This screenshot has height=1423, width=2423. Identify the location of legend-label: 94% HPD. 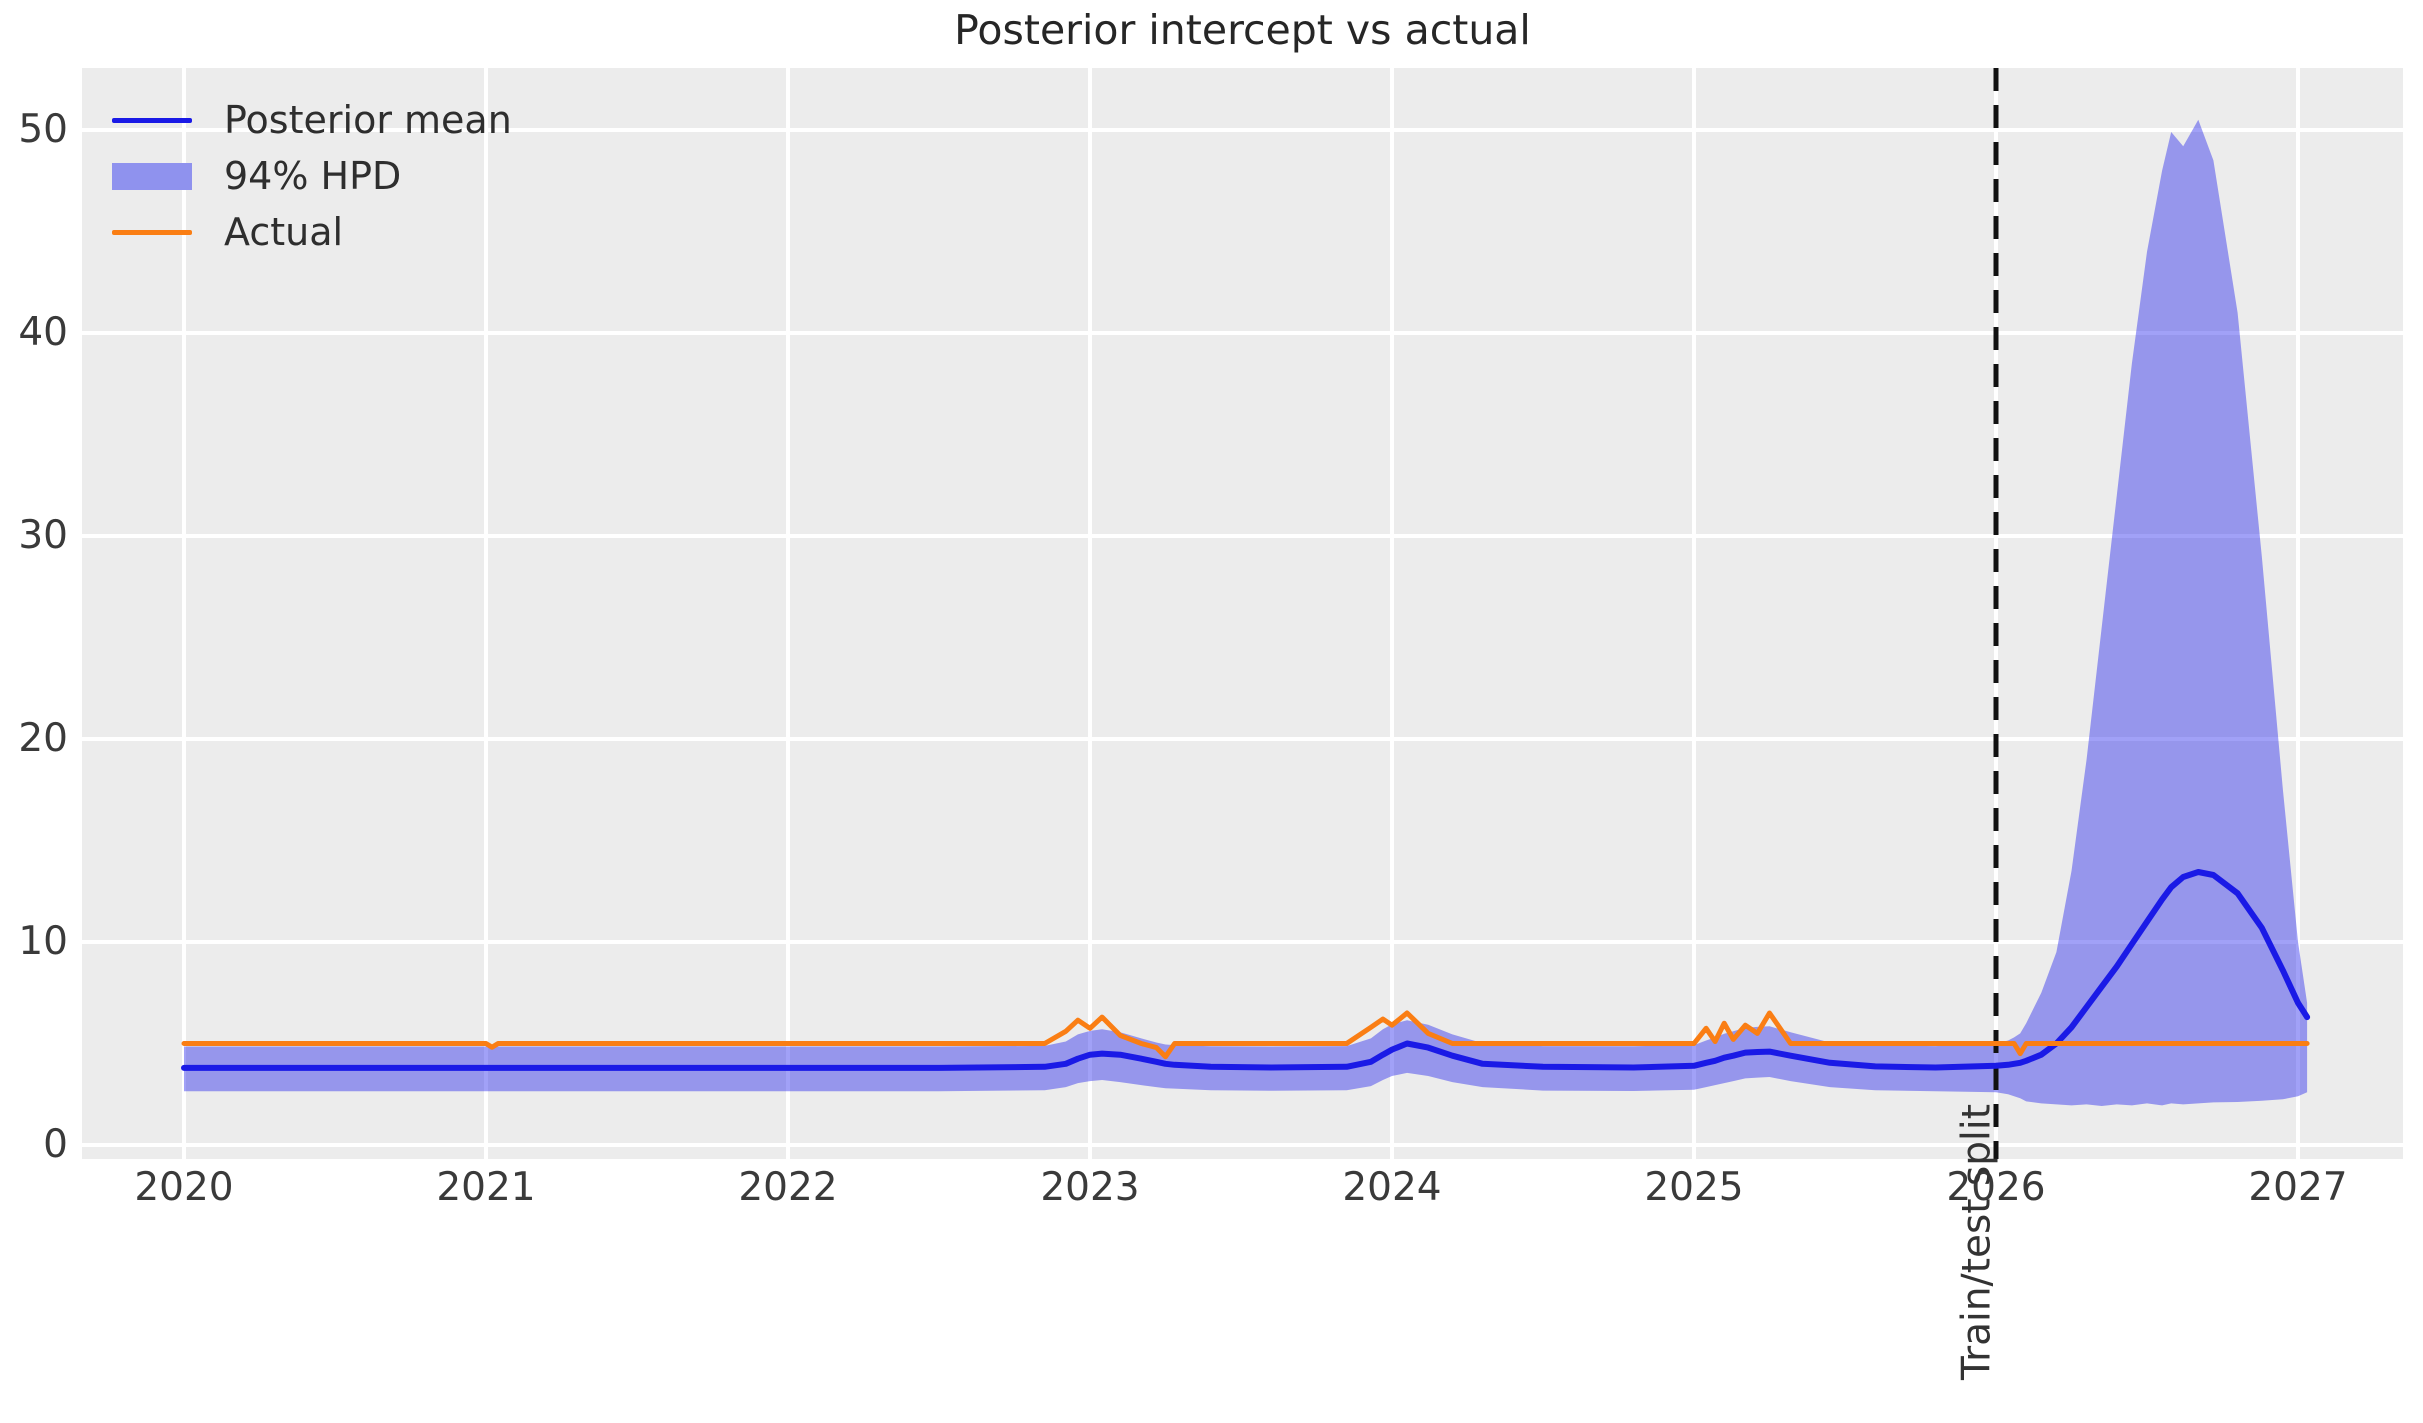
(313, 176).